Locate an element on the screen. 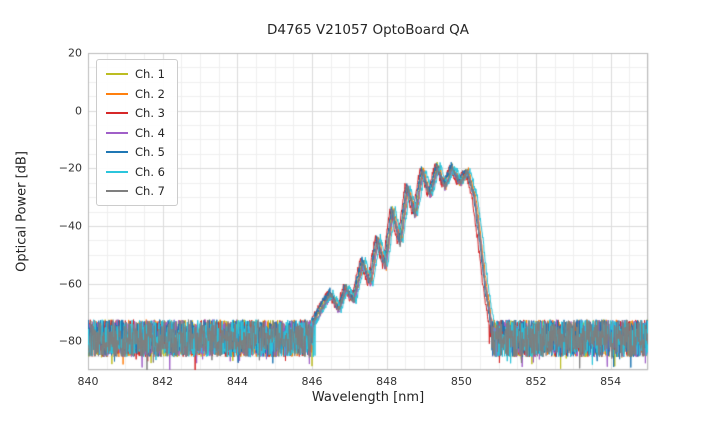  legend: Ch. 1 Ch. 2 Ch. 3 Ch. 4 Ch. 5 Ch. 6 Ch. 7 is located at coordinates (137, 132).